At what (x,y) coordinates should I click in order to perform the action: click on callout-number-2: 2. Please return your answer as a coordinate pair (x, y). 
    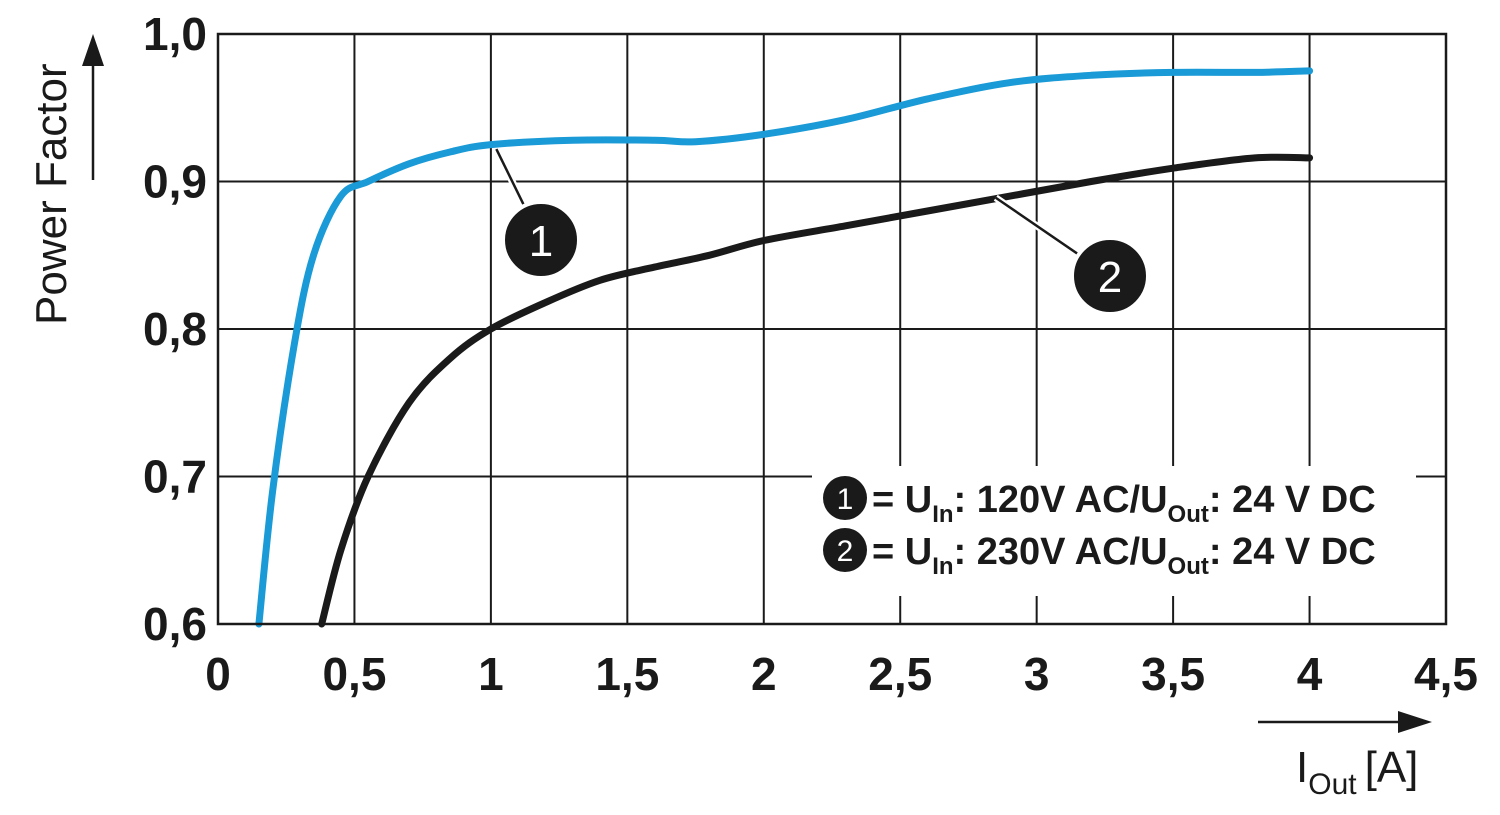
    Looking at the image, I should click on (1110, 277).